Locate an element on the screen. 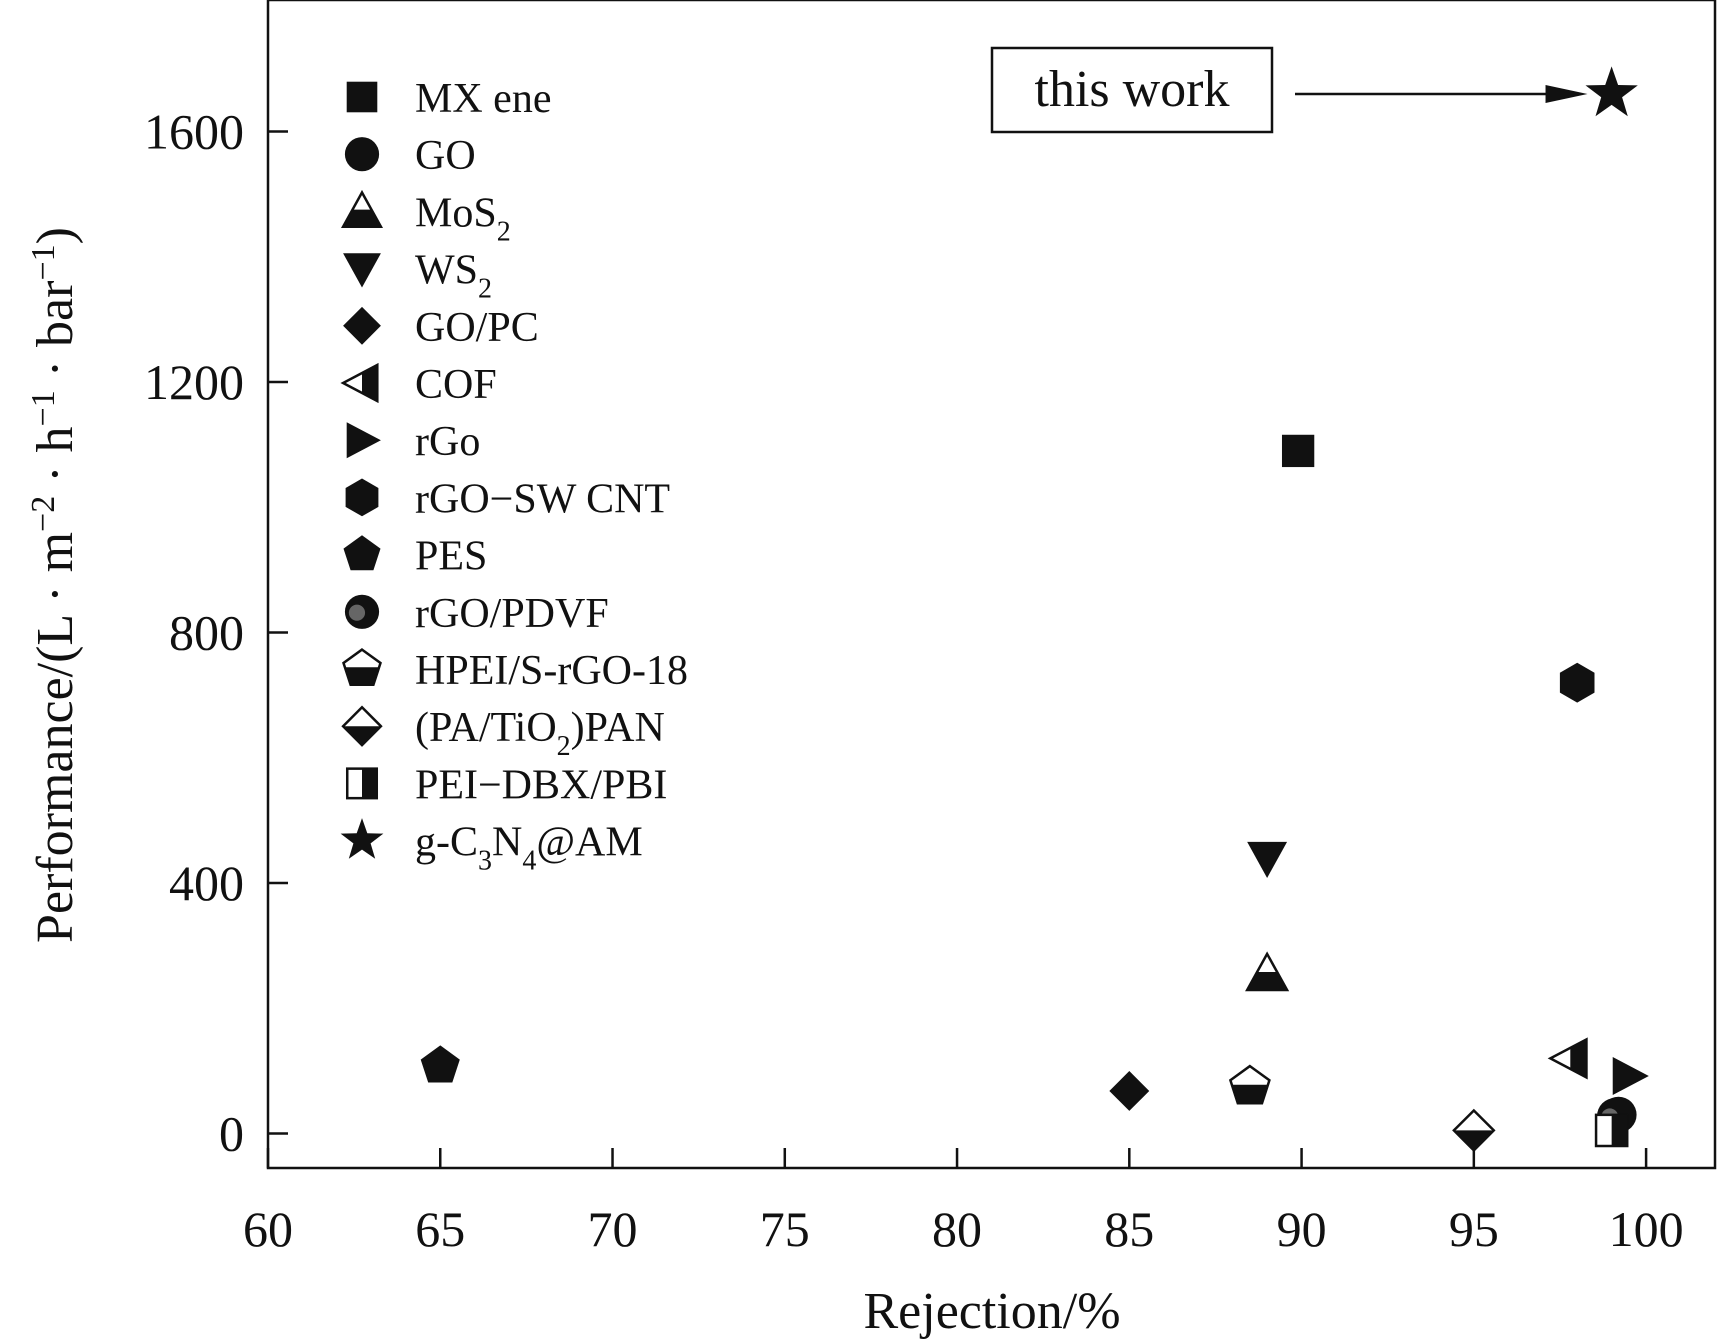 The height and width of the screenshot is (1344, 1718). legend-marker-triangle-down is located at coordinates (362, 270).